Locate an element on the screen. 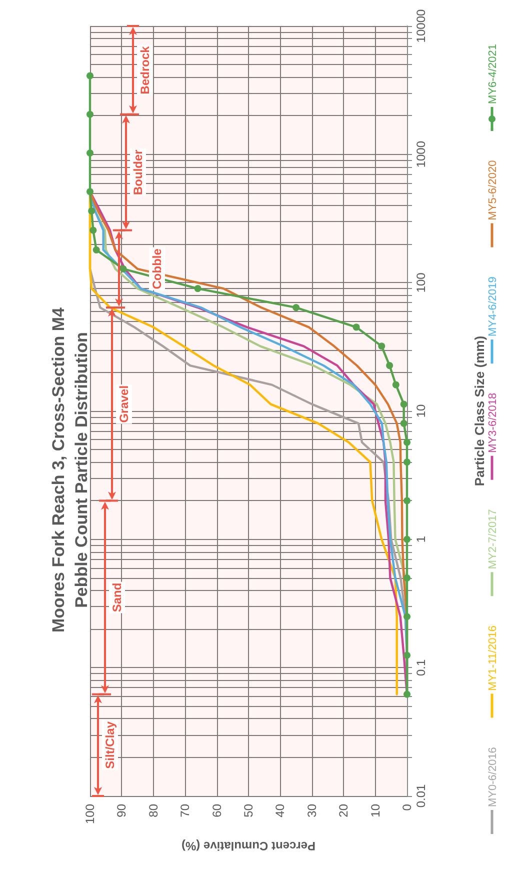 The image size is (506, 874). text: MY1-11/2016 is located at coordinates (493, 658).